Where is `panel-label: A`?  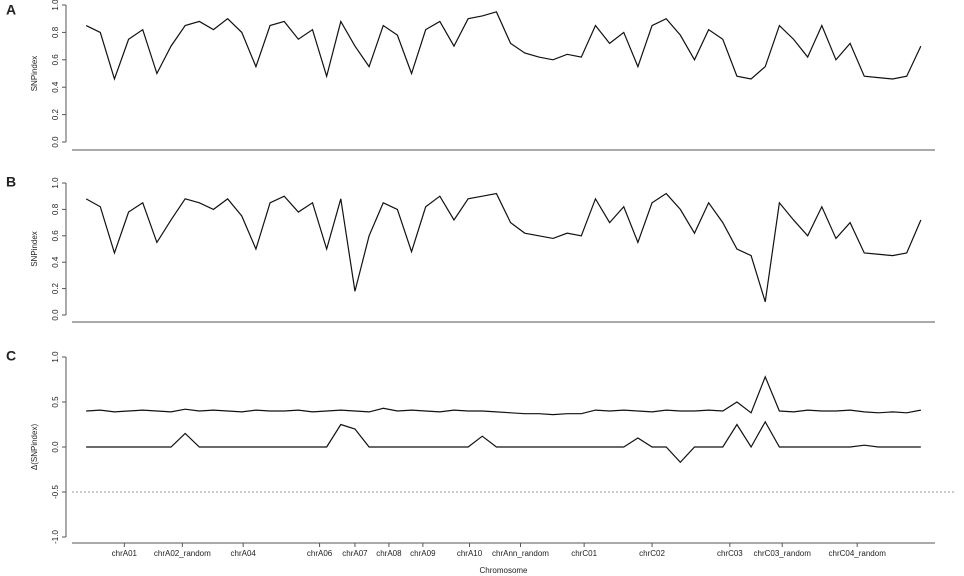 panel-label: A is located at coordinates (11, 10).